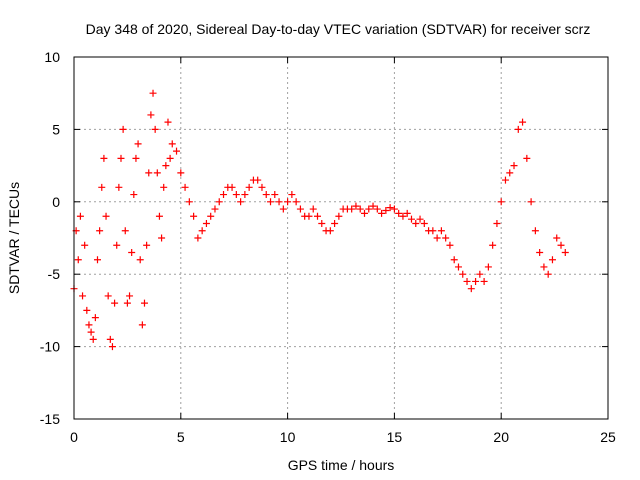 The height and width of the screenshot is (480, 640). What do you see at coordinates (56, 129) in the screenshot?
I see `y-tick-label: 5` at bounding box center [56, 129].